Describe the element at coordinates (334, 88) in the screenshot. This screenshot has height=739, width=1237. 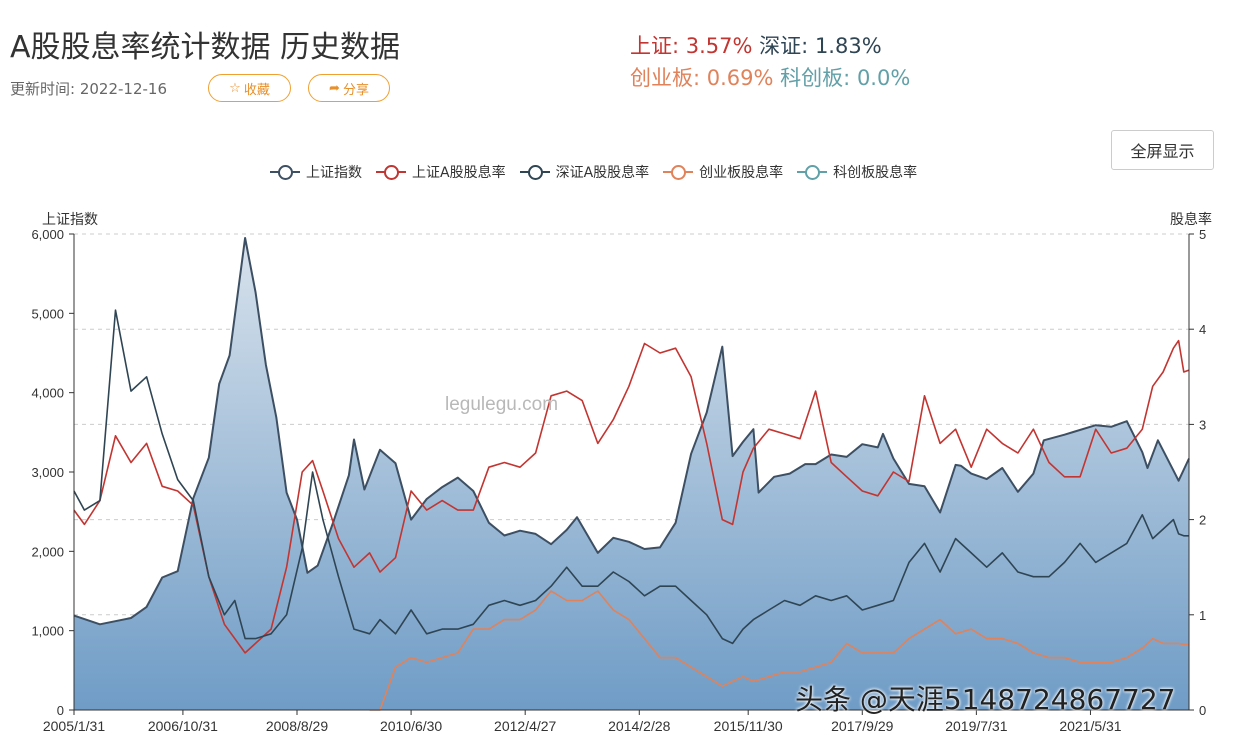
I see `share-arrow-icon: ➦` at that location.